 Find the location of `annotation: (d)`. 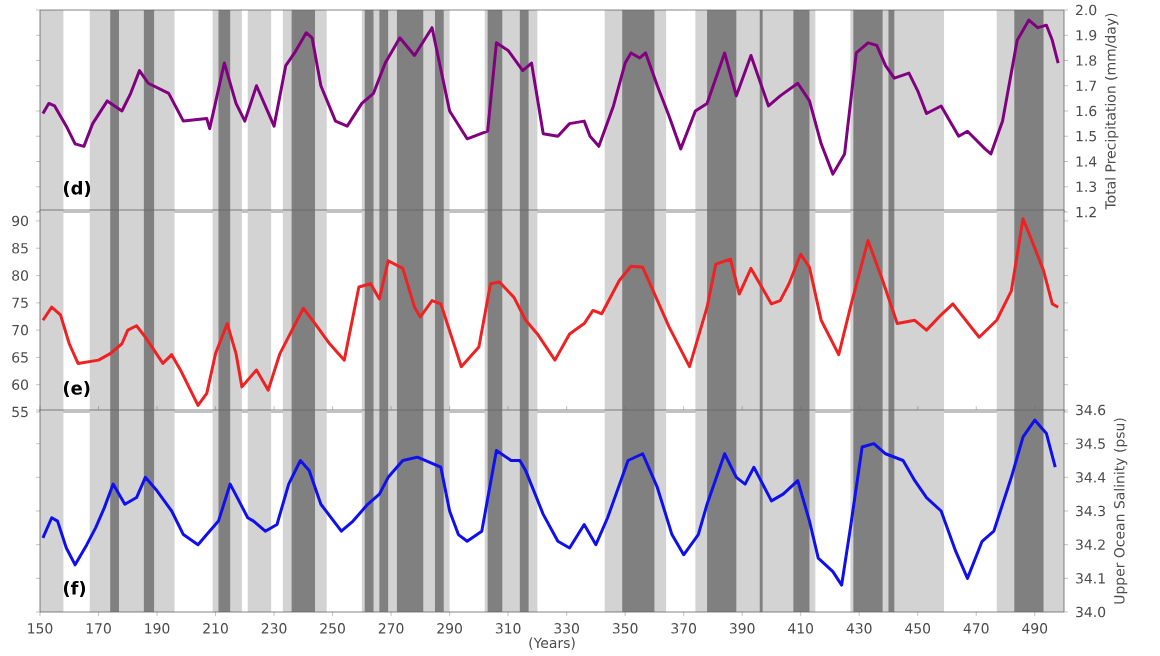

annotation: (d) is located at coordinates (77, 188).